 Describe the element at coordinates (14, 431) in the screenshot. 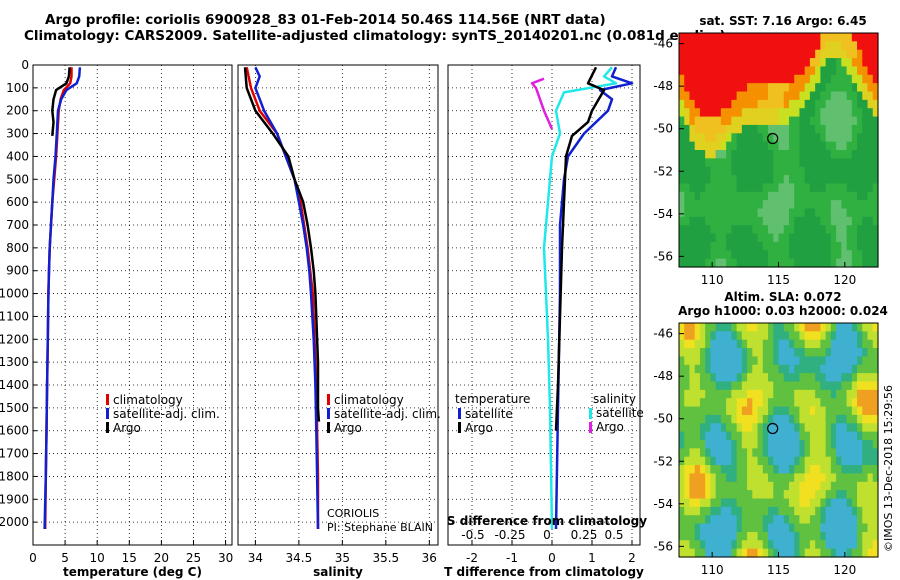

I see `y-tick-label: 1600` at that location.